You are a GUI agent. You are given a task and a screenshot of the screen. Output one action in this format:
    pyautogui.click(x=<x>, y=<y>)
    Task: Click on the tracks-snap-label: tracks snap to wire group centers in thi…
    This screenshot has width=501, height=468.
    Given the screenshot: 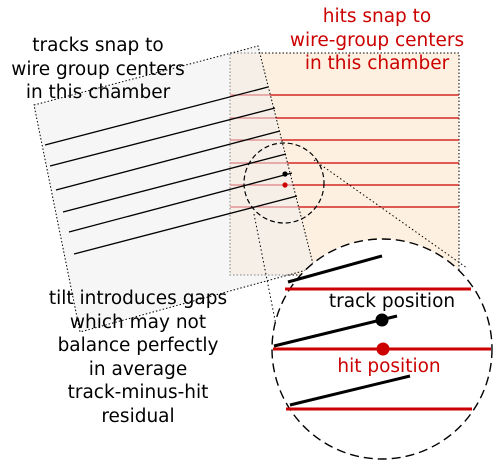 What is the action you would take?
    pyautogui.click(x=99, y=69)
    